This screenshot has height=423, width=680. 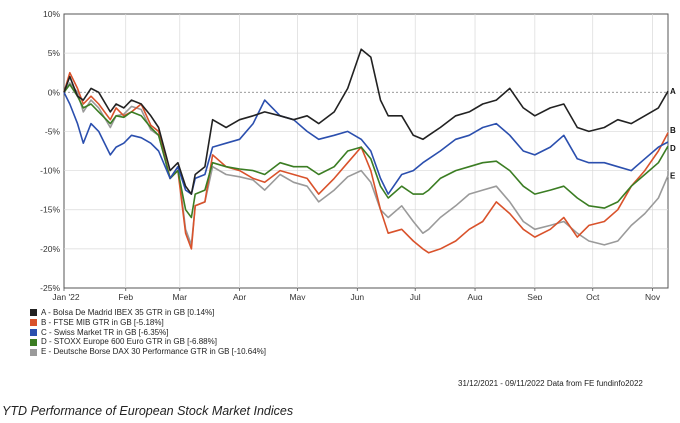 I want to click on x-tick-label: Apr, so click(x=239, y=296).